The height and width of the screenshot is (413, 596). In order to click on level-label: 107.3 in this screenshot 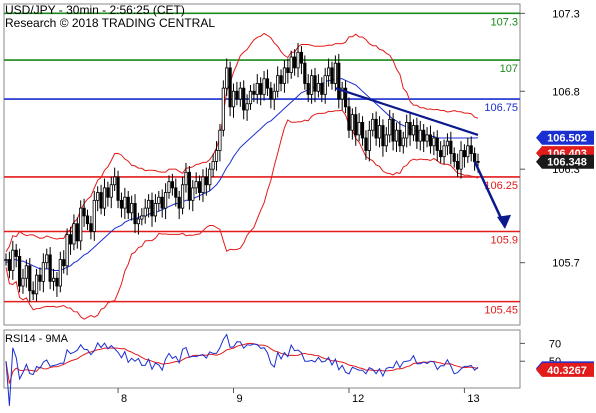, I will do `click(504, 22)`.